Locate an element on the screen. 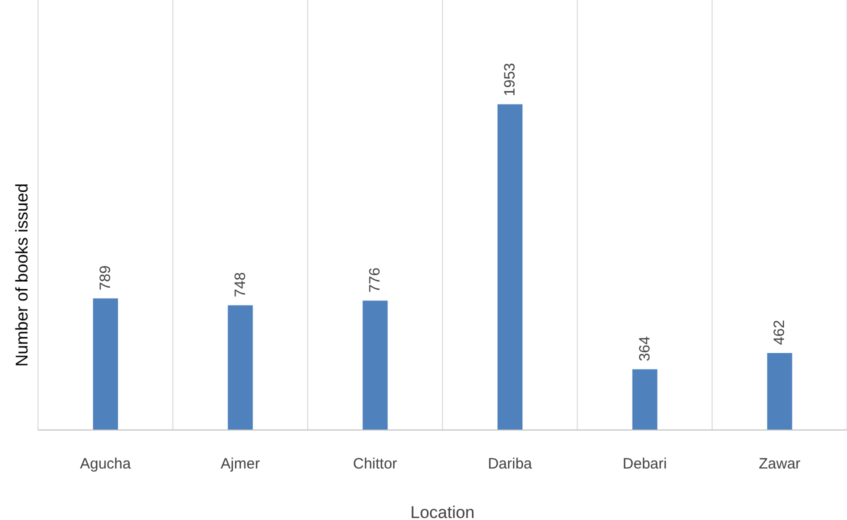  data-label: 748 is located at coordinates (240, 285).